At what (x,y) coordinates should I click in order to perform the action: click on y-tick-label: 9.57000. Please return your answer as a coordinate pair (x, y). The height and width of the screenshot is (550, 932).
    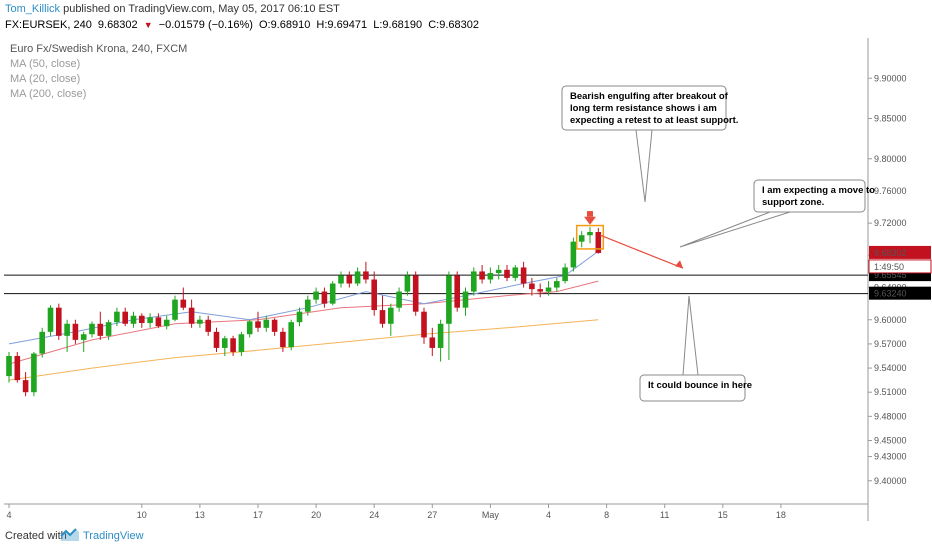
    Looking at the image, I should click on (890, 344).